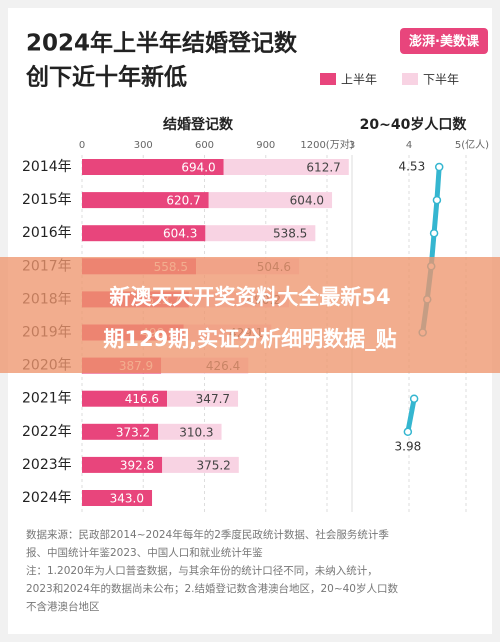 The height and width of the screenshot is (642, 500). I want to click on x-tick-label: 0, so click(82, 145).